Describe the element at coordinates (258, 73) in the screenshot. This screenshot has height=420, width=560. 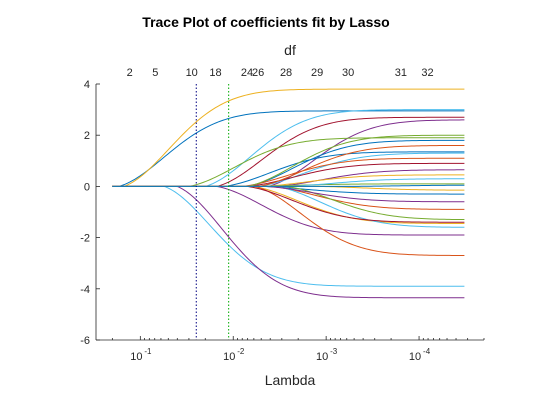
I see `df-tick-label: 26` at that location.